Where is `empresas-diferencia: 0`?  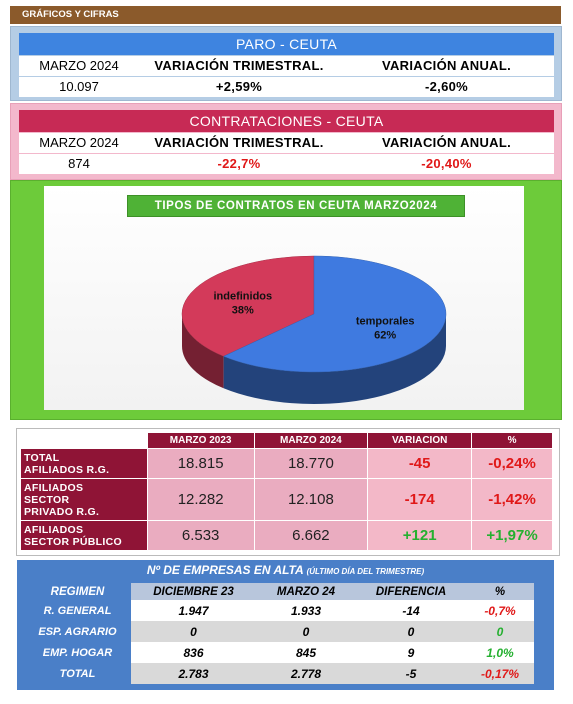
empresas-diferencia: 0 is located at coordinates (411, 631).